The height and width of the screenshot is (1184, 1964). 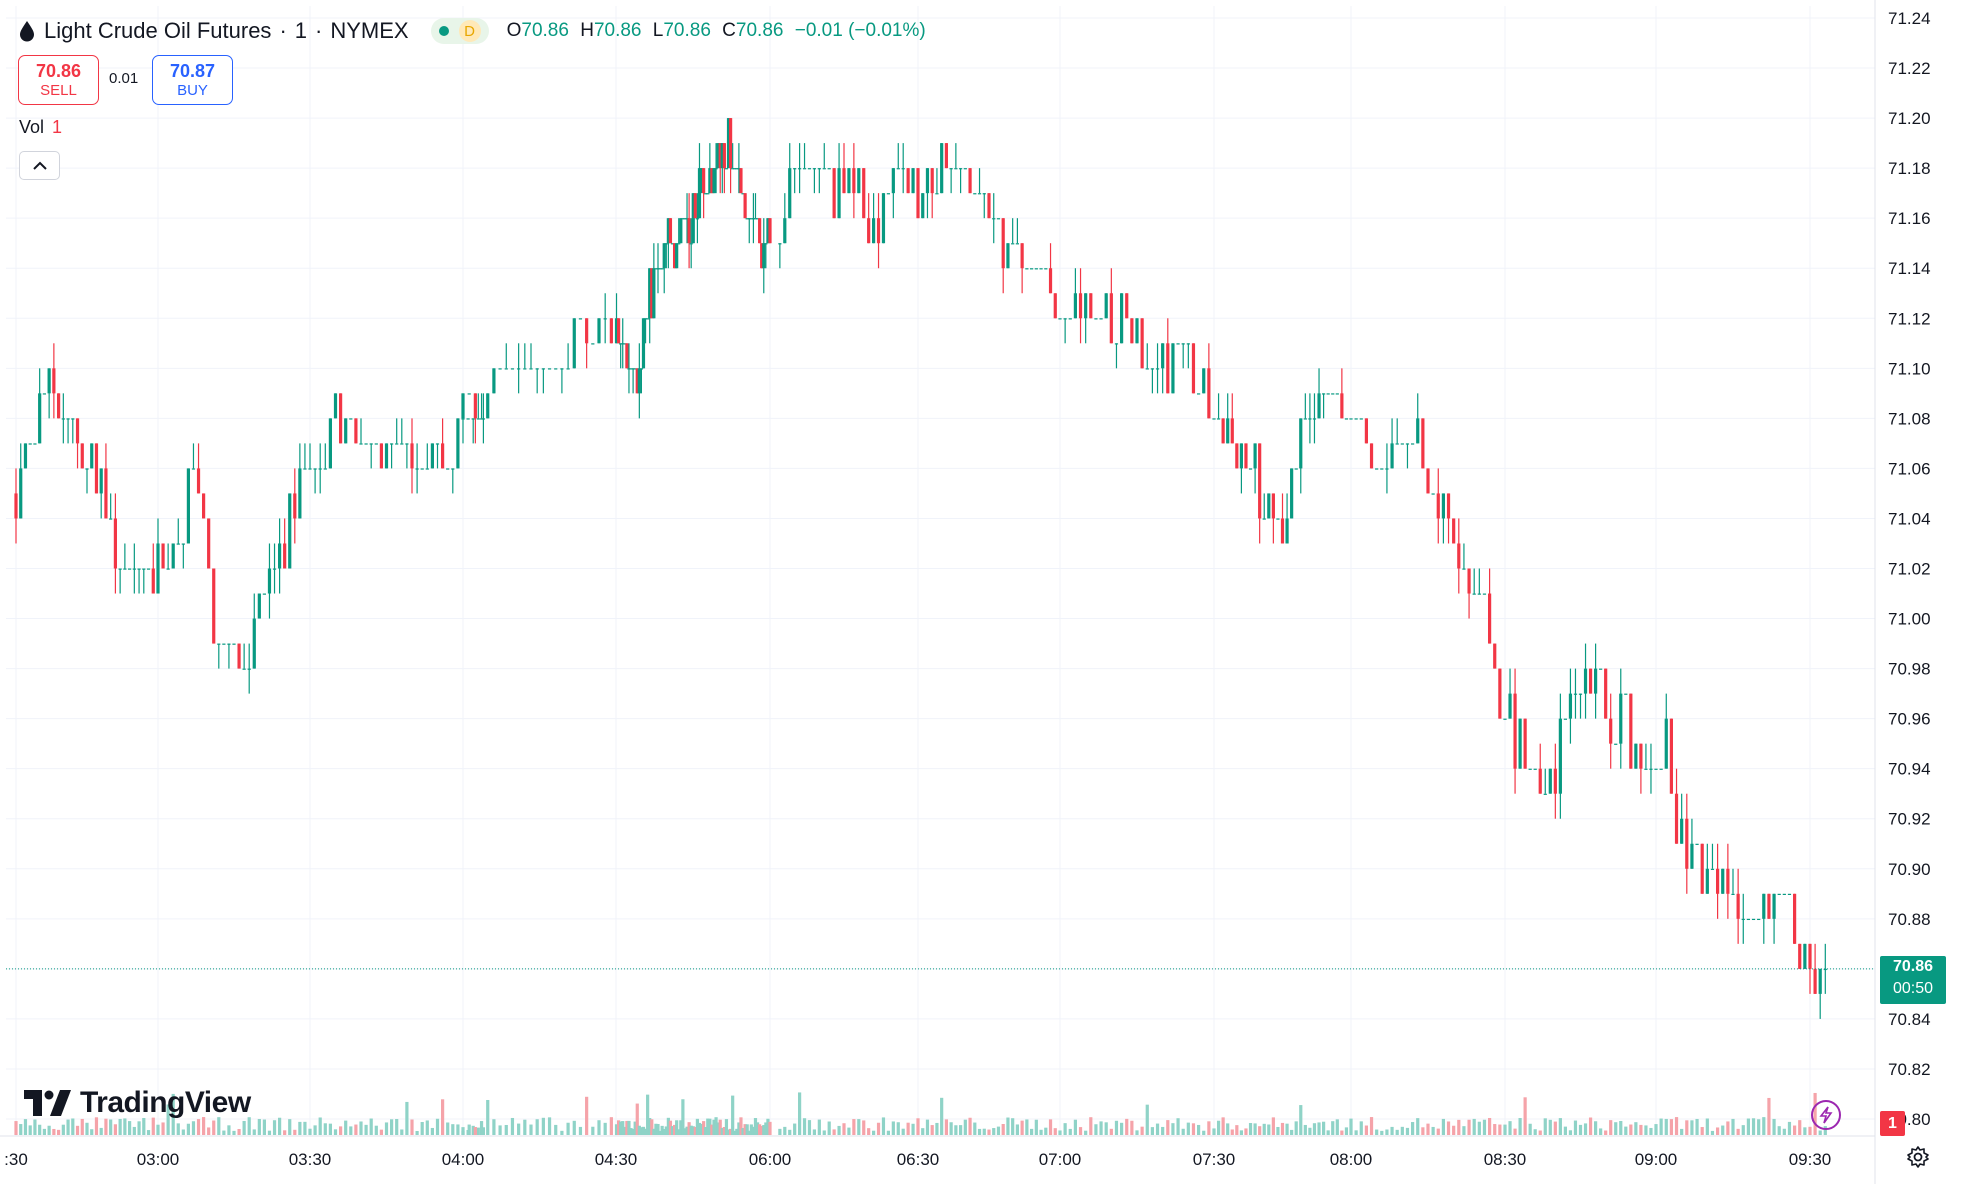 I want to click on sell-button: 70.86 SELL, so click(x=58, y=80).